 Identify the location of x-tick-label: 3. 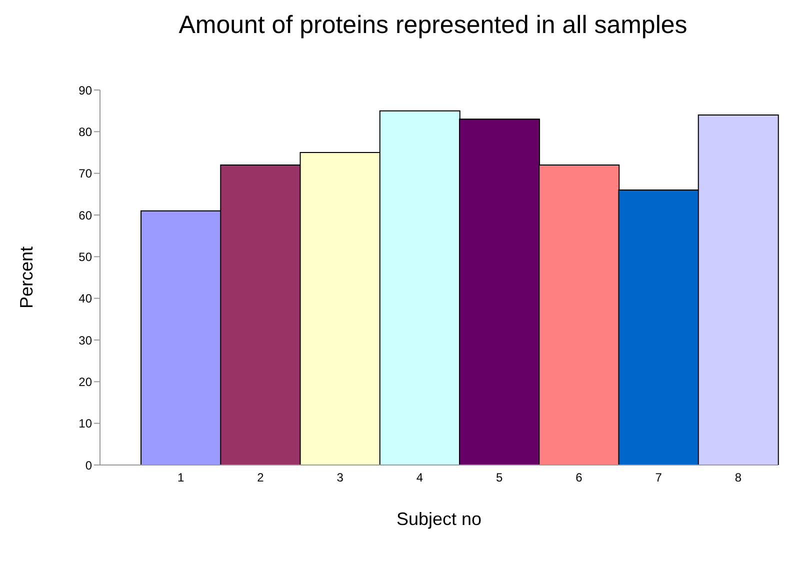
(340, 477).